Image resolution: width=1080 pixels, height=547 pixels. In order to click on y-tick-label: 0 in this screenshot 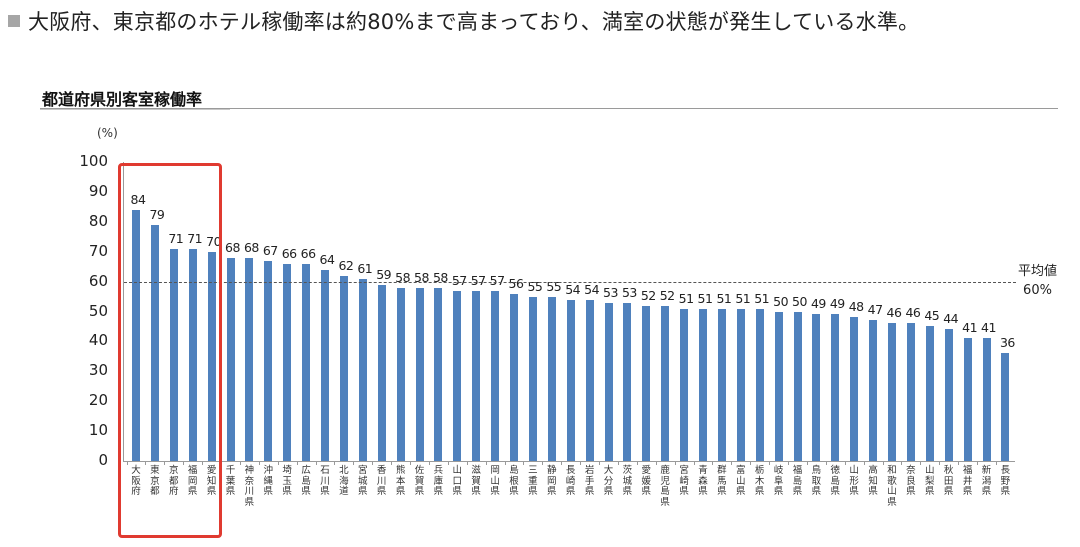, I will do `click(103, 460)`.